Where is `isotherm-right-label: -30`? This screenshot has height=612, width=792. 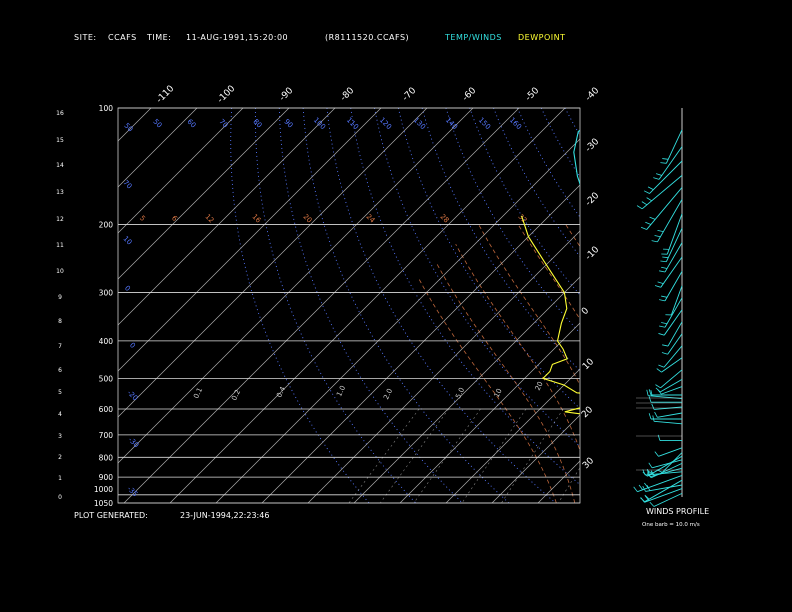
isotherm-right-label: -30 is located at coordinates (593, 146).